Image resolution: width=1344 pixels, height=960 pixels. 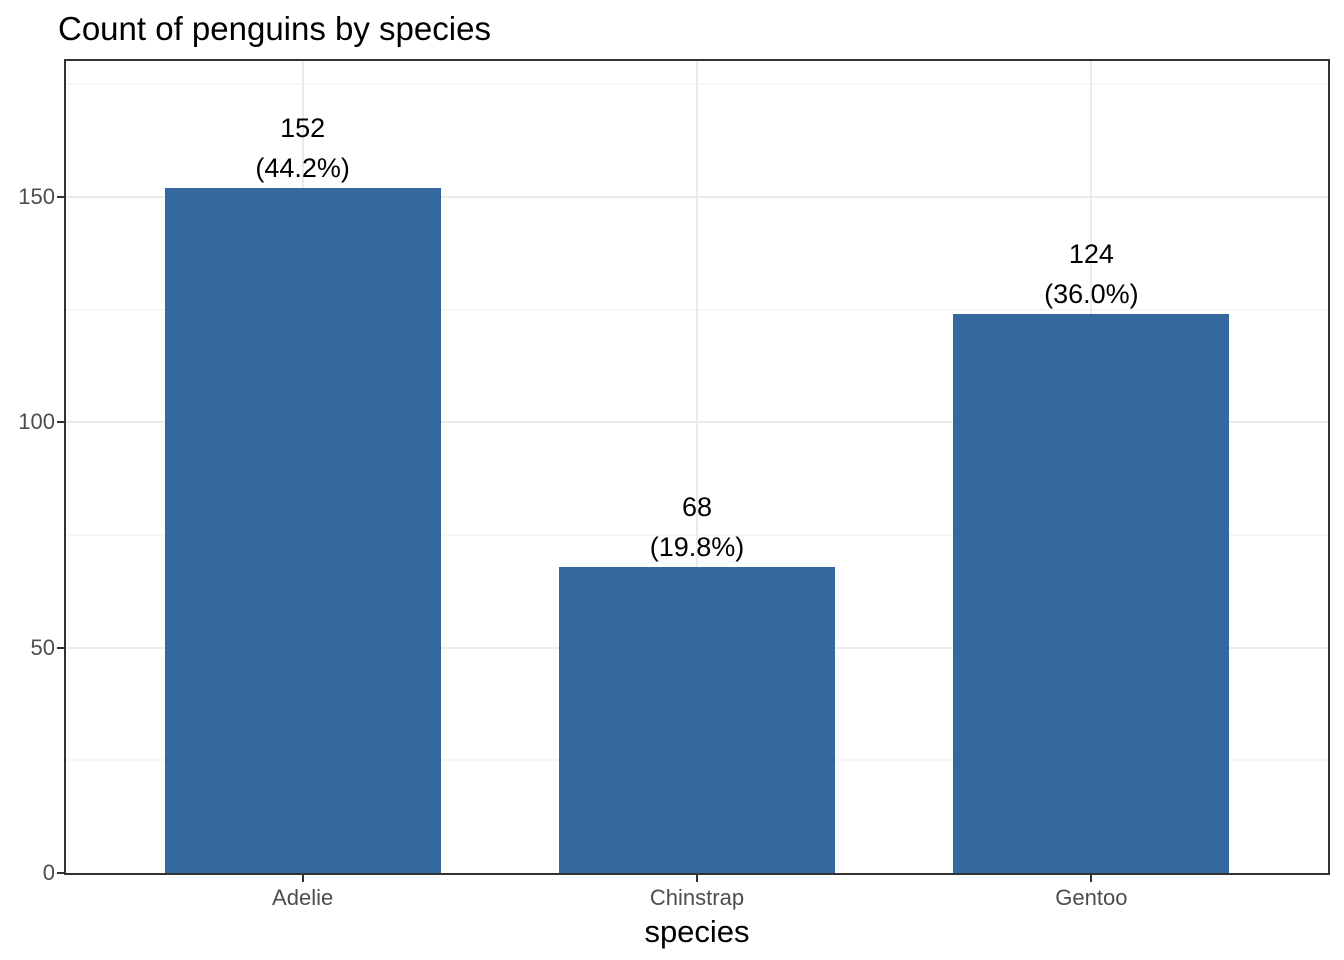 I want to click on bar-chinstrap, so click(x=697, y=719).